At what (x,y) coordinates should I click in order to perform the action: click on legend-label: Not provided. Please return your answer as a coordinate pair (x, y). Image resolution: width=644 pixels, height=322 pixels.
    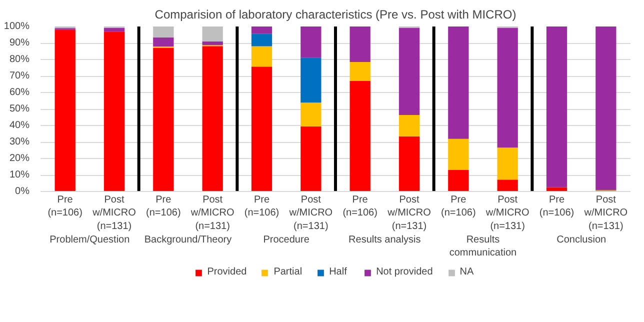
    Looking at the image, I should click on (404, 272).